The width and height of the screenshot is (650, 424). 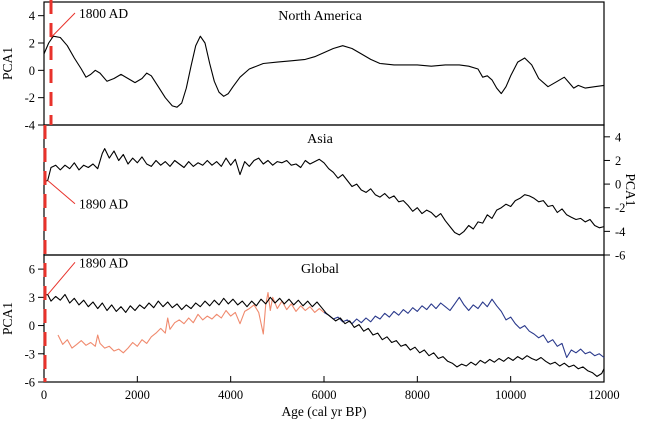 What do you see at coordinates (603, 395) in the screenshot?
I see `x-tick-label: 12000` at bounding box center [603, 395].